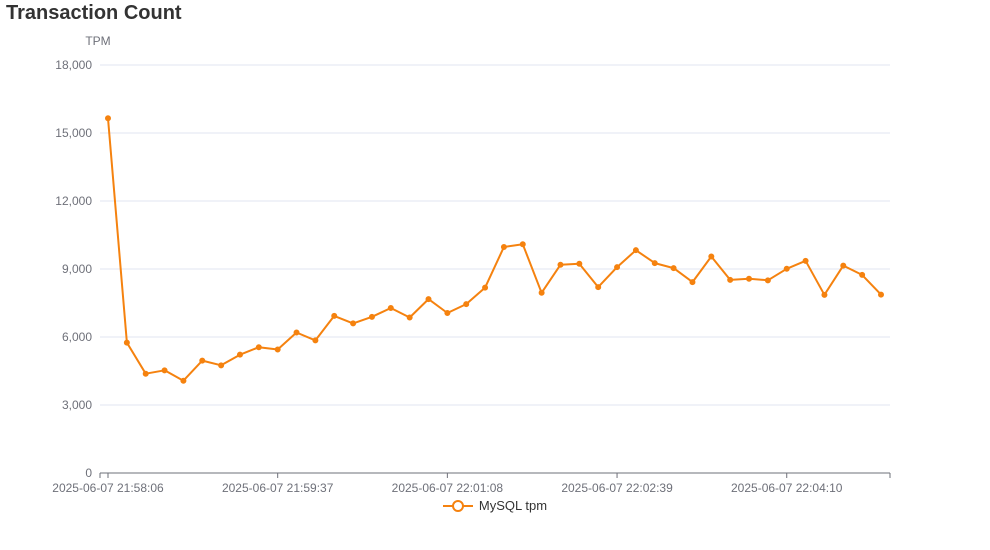 This screenshot has width=990, height=550. Describe the element at coordinates (94, 13) in the screenshot. I see `chart-title: Transaction Count` at that location.